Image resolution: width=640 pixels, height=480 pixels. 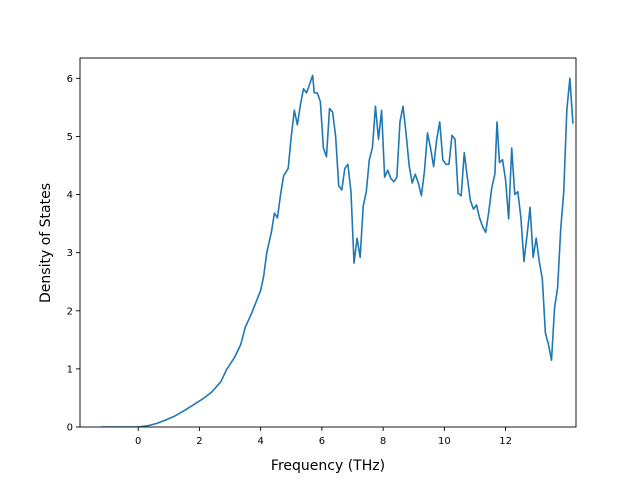 What do you see at coordinates (138, 441) in the screenshot?
I see `x-tick-label: 0` at bounding box center [138, 441].